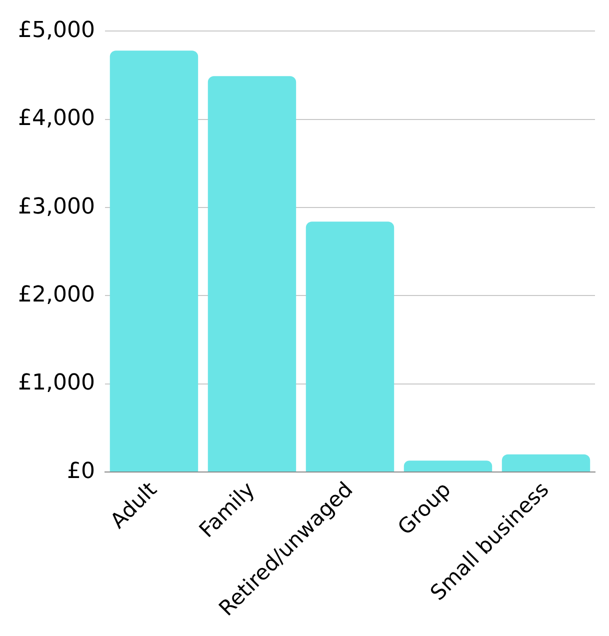 This screenshot has height=636, width=609. What do you see at coordinates (56, 119) in the screenshot?
I see `y-tick-label: £4,000` at bounding box center [56, 119].